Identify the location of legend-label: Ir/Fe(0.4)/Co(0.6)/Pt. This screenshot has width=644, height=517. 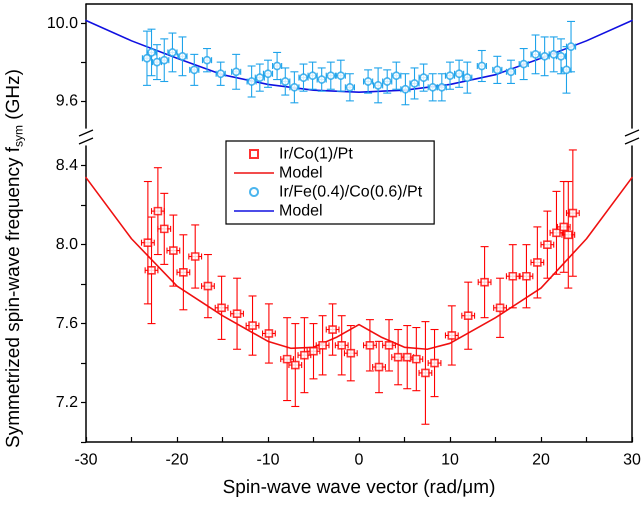
(351, 192).